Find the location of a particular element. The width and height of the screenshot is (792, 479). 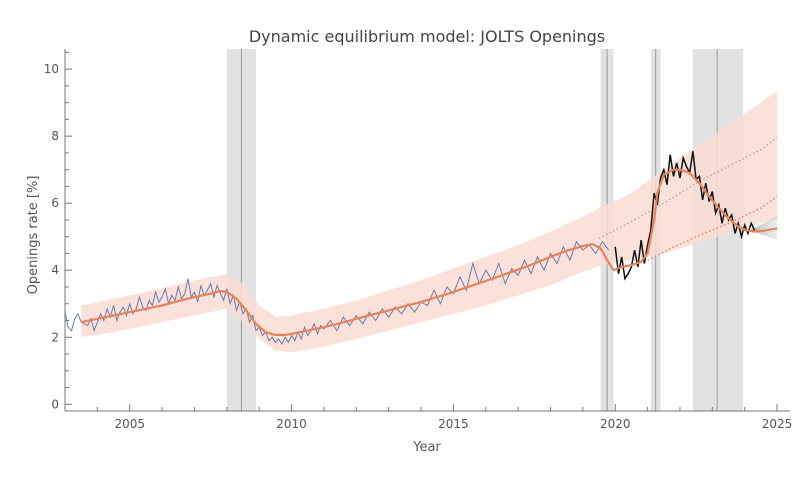

y-axis-title: Openings rate [%] is located at coordinates (33, 235).